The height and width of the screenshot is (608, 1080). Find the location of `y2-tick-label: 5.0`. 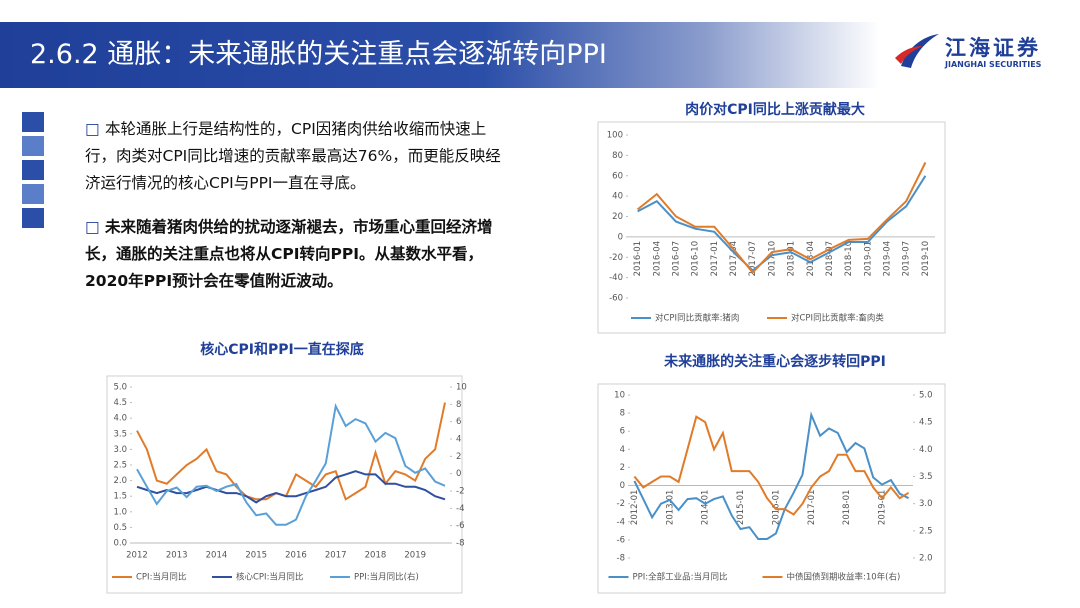

y2-tick-label: 5.0 is located at coordinates (926, 396).